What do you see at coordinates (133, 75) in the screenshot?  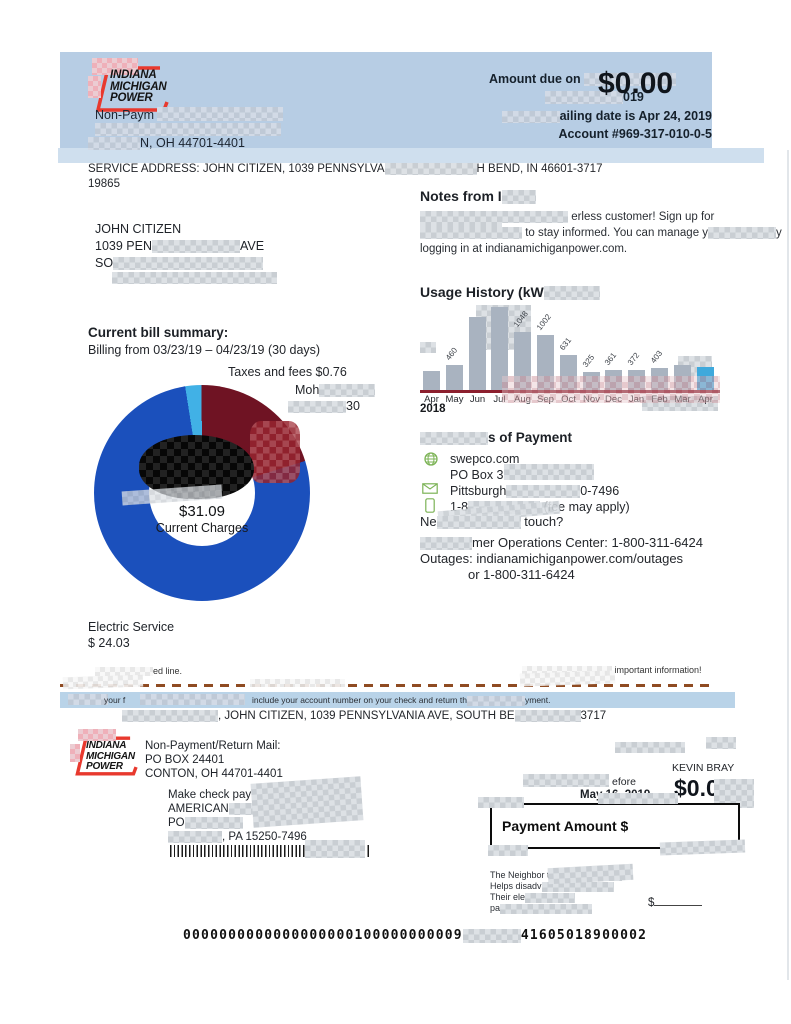 I see `logo-line1: INDIANA` at bounding box center [133, 75].